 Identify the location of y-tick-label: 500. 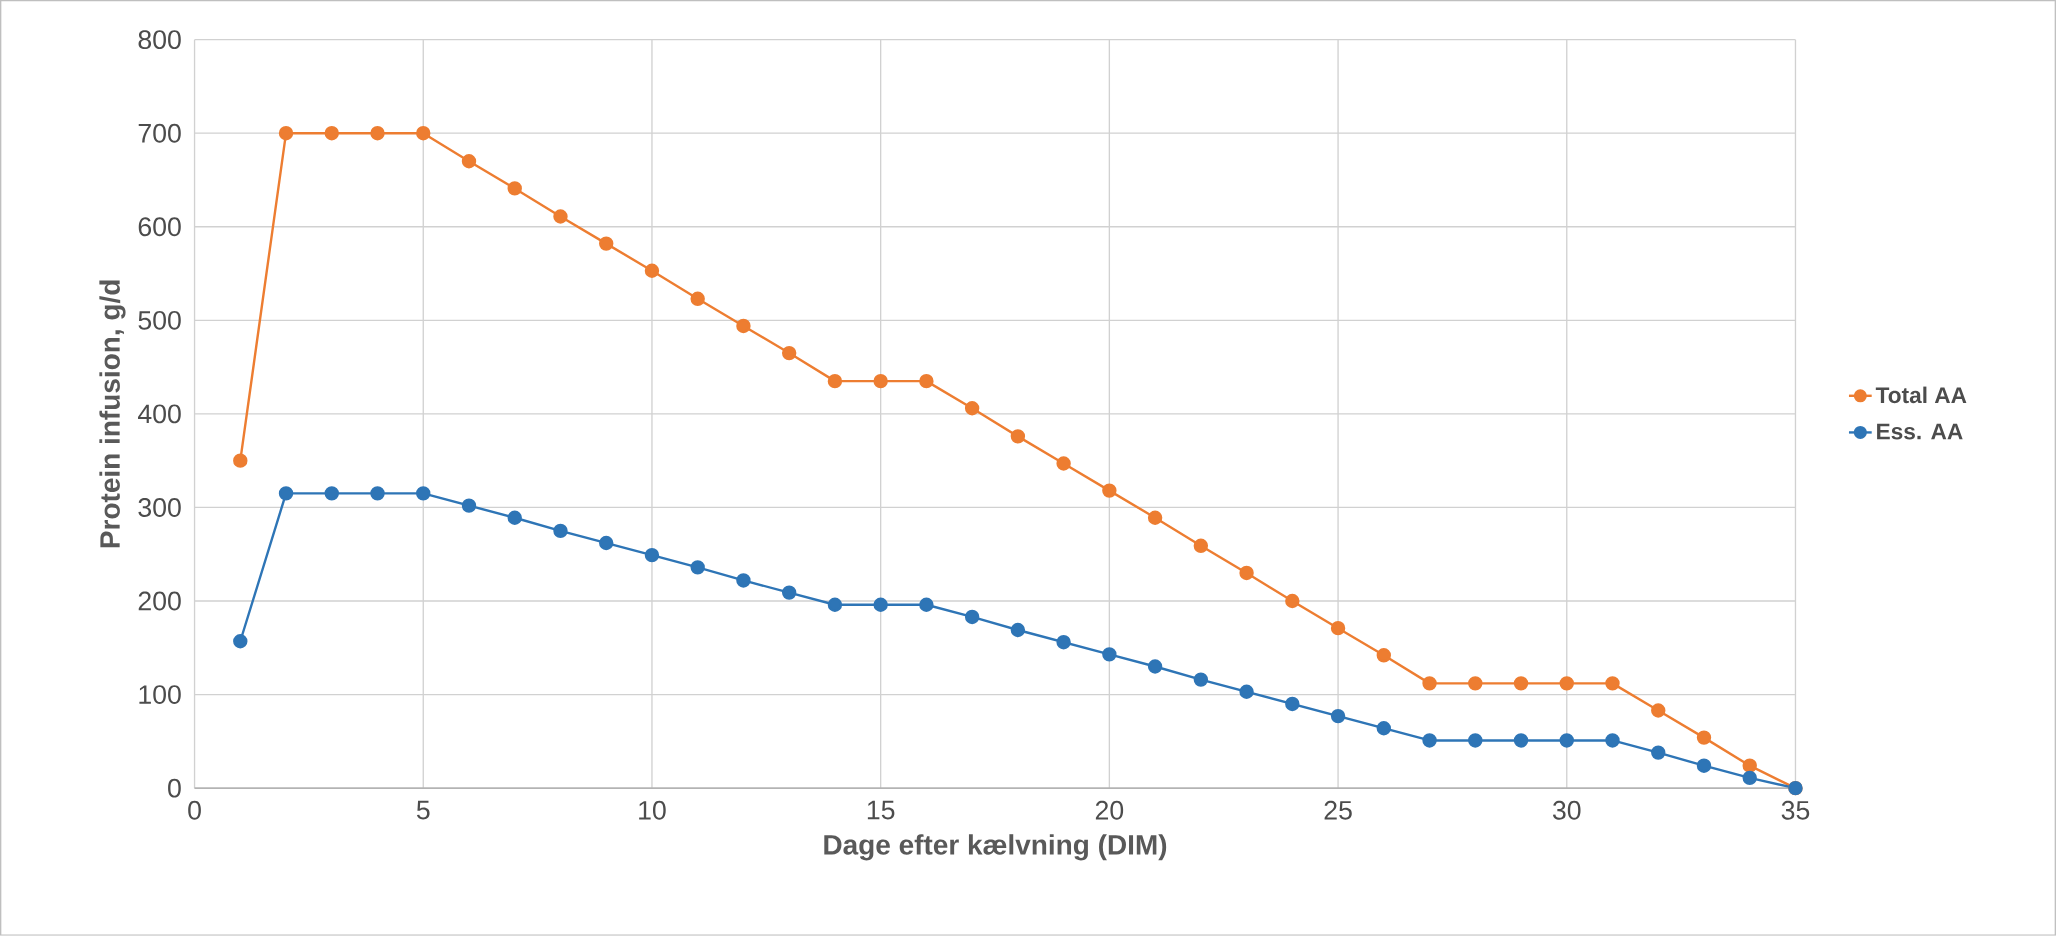
(159, 320).